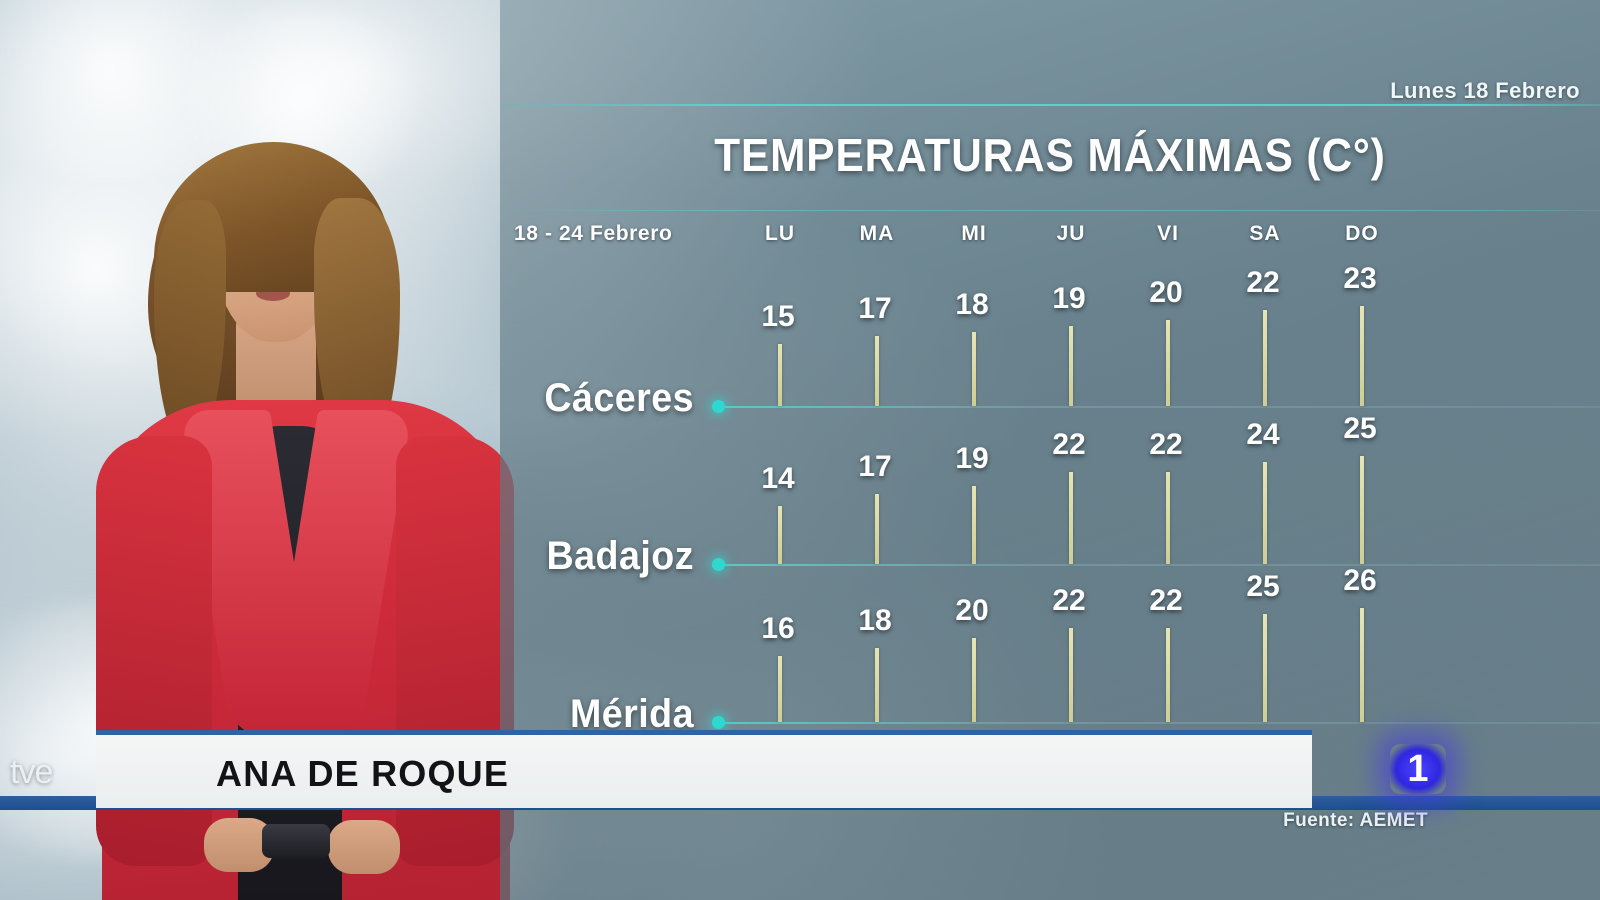 The width and height of the screenshot is (1600, 900). I want to click on channel-1-logo: 1, so click(1418, 769).